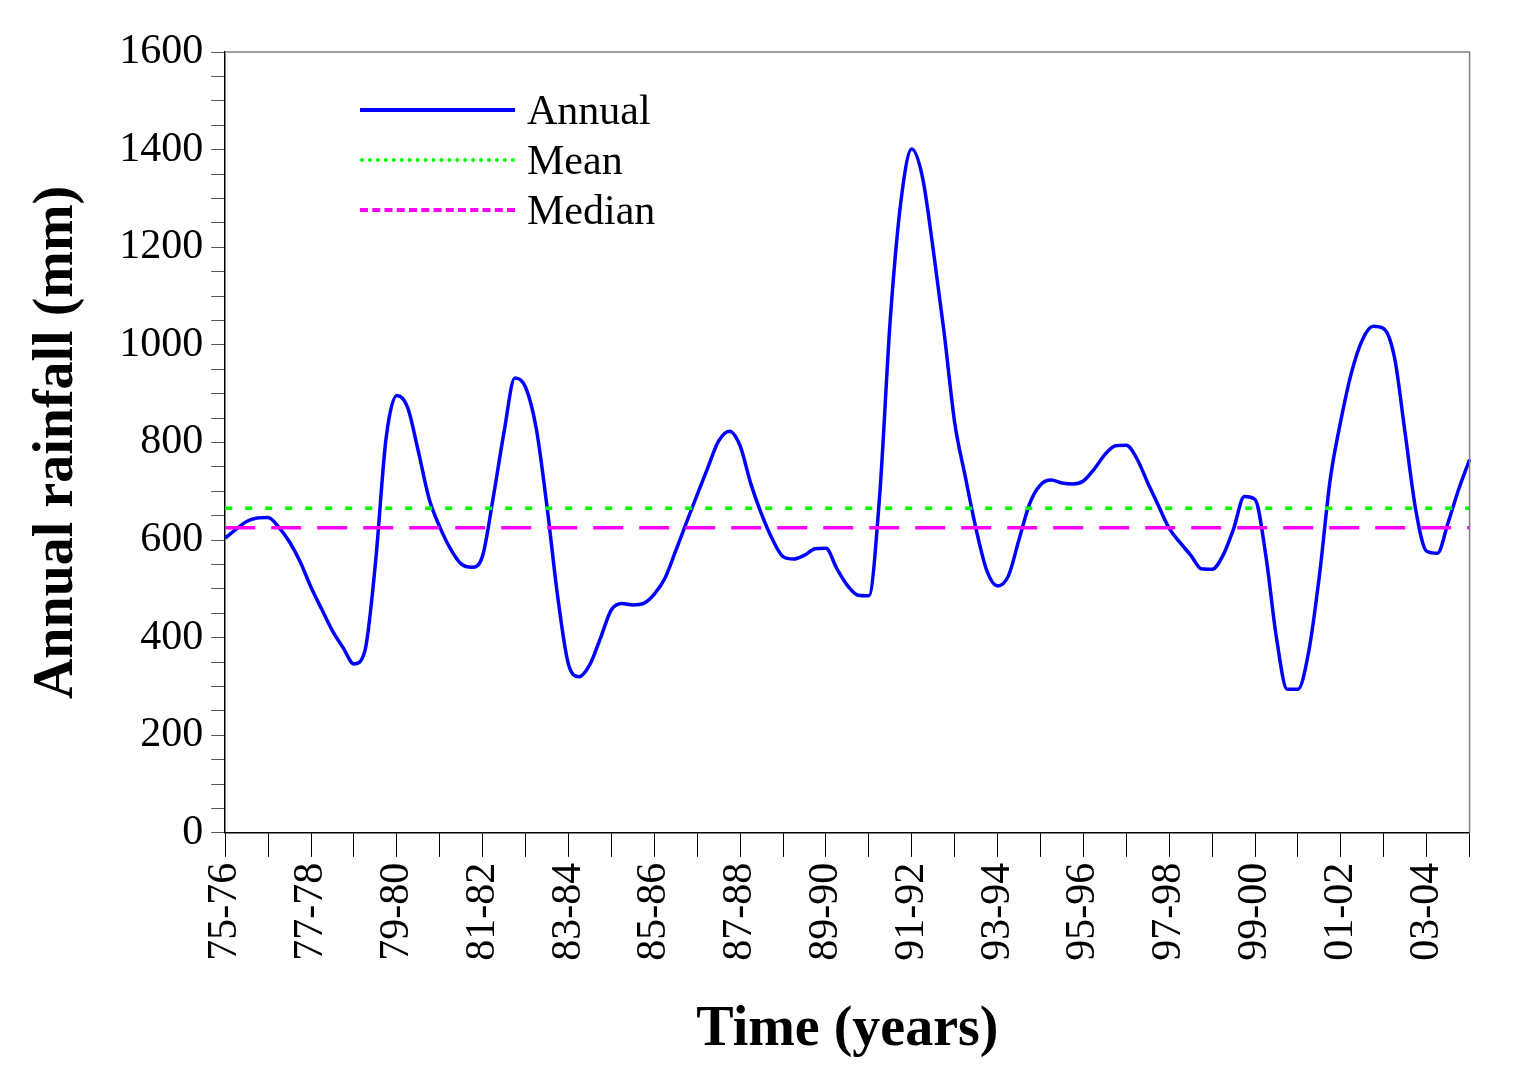  I want to click on x-axis-title: Time (years), so click(847, 1026).